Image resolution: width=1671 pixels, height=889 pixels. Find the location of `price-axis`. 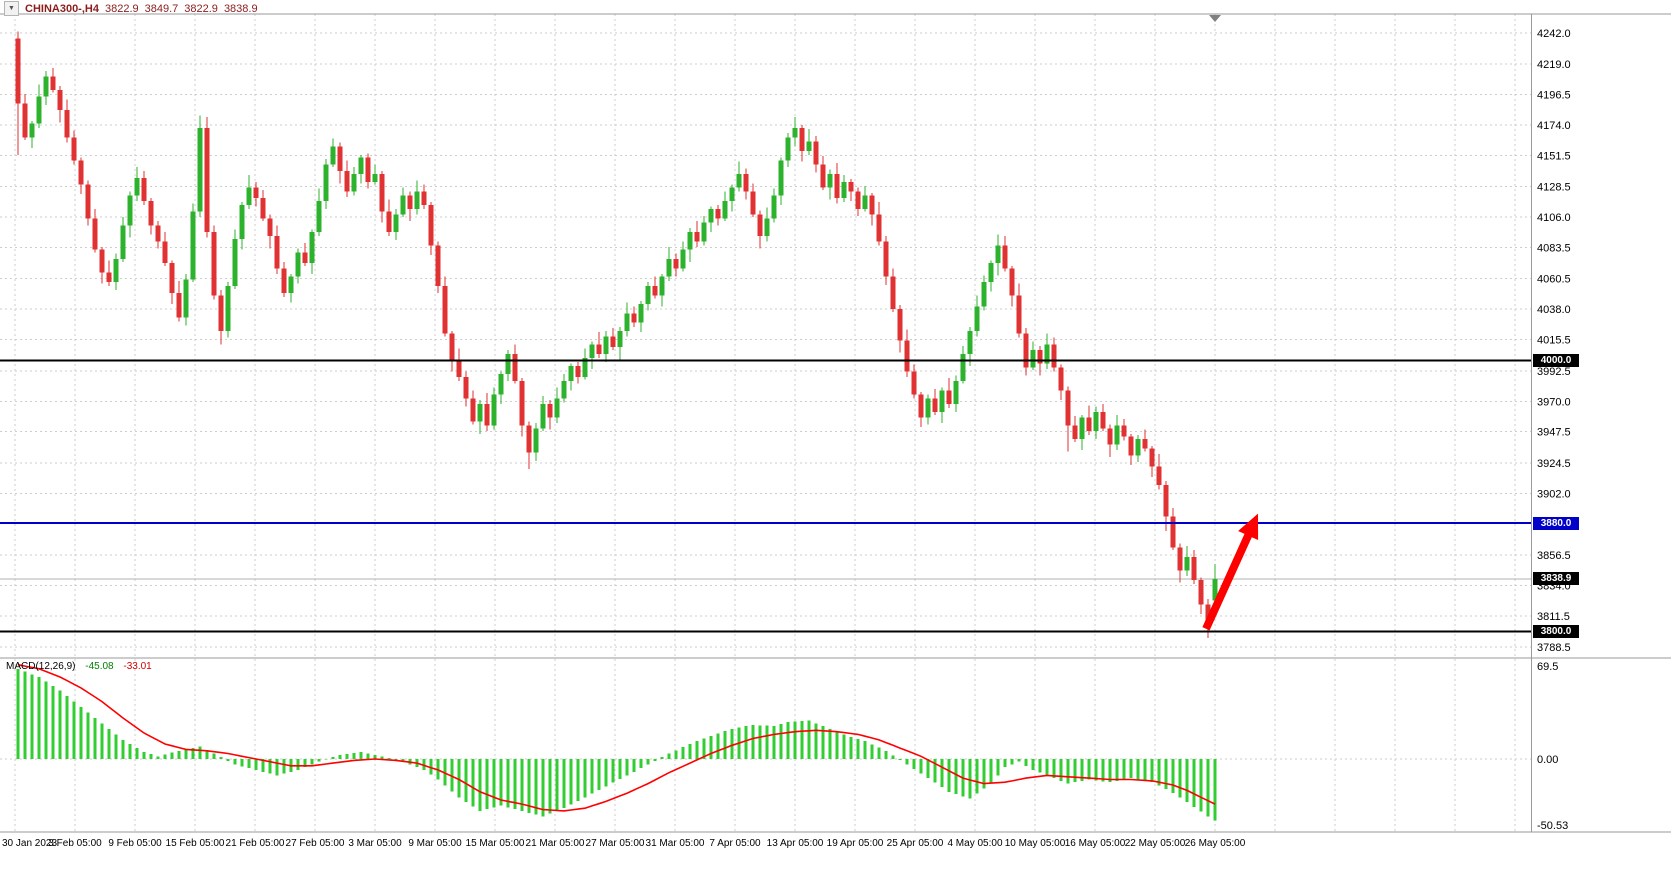

price-axis is located at coordinates (1601, 423).